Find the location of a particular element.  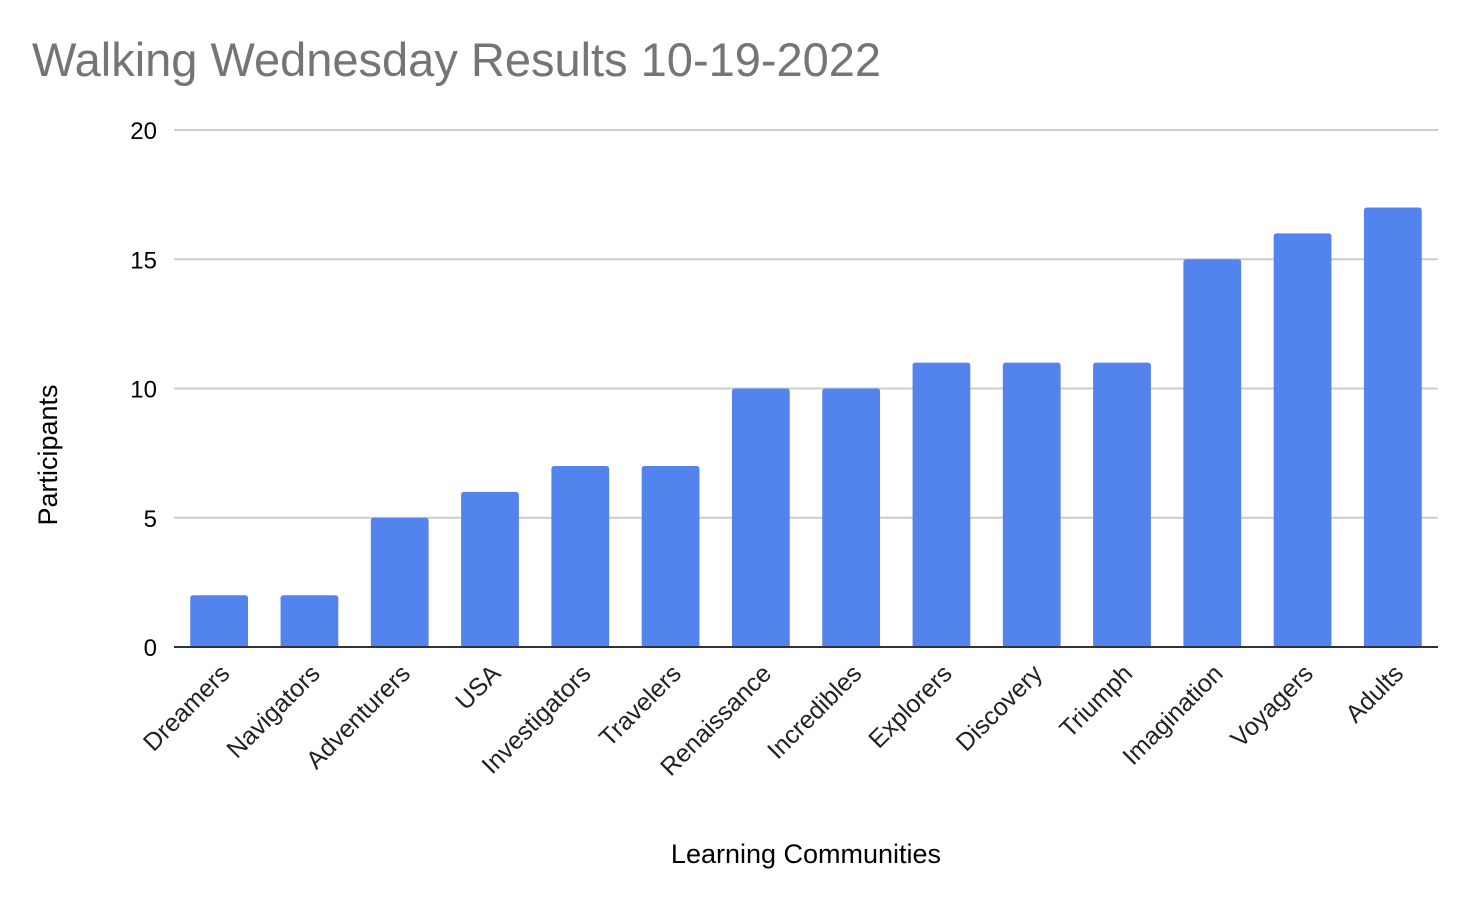

y-tick-label: 0 is located at coordinates (150, 648).